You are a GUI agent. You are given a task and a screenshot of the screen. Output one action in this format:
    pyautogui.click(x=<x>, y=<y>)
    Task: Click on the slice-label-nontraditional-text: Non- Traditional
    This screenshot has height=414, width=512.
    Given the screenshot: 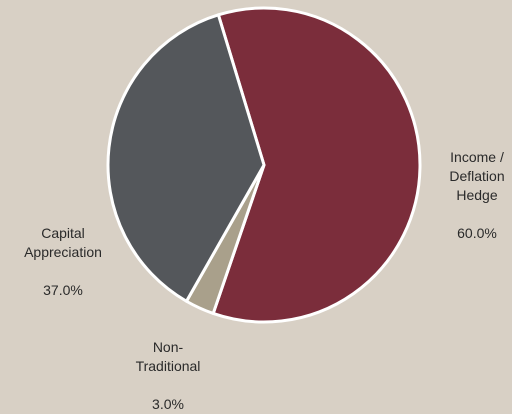 What is the action you would take?
    pyautogui.click(x=168, y=356)
    